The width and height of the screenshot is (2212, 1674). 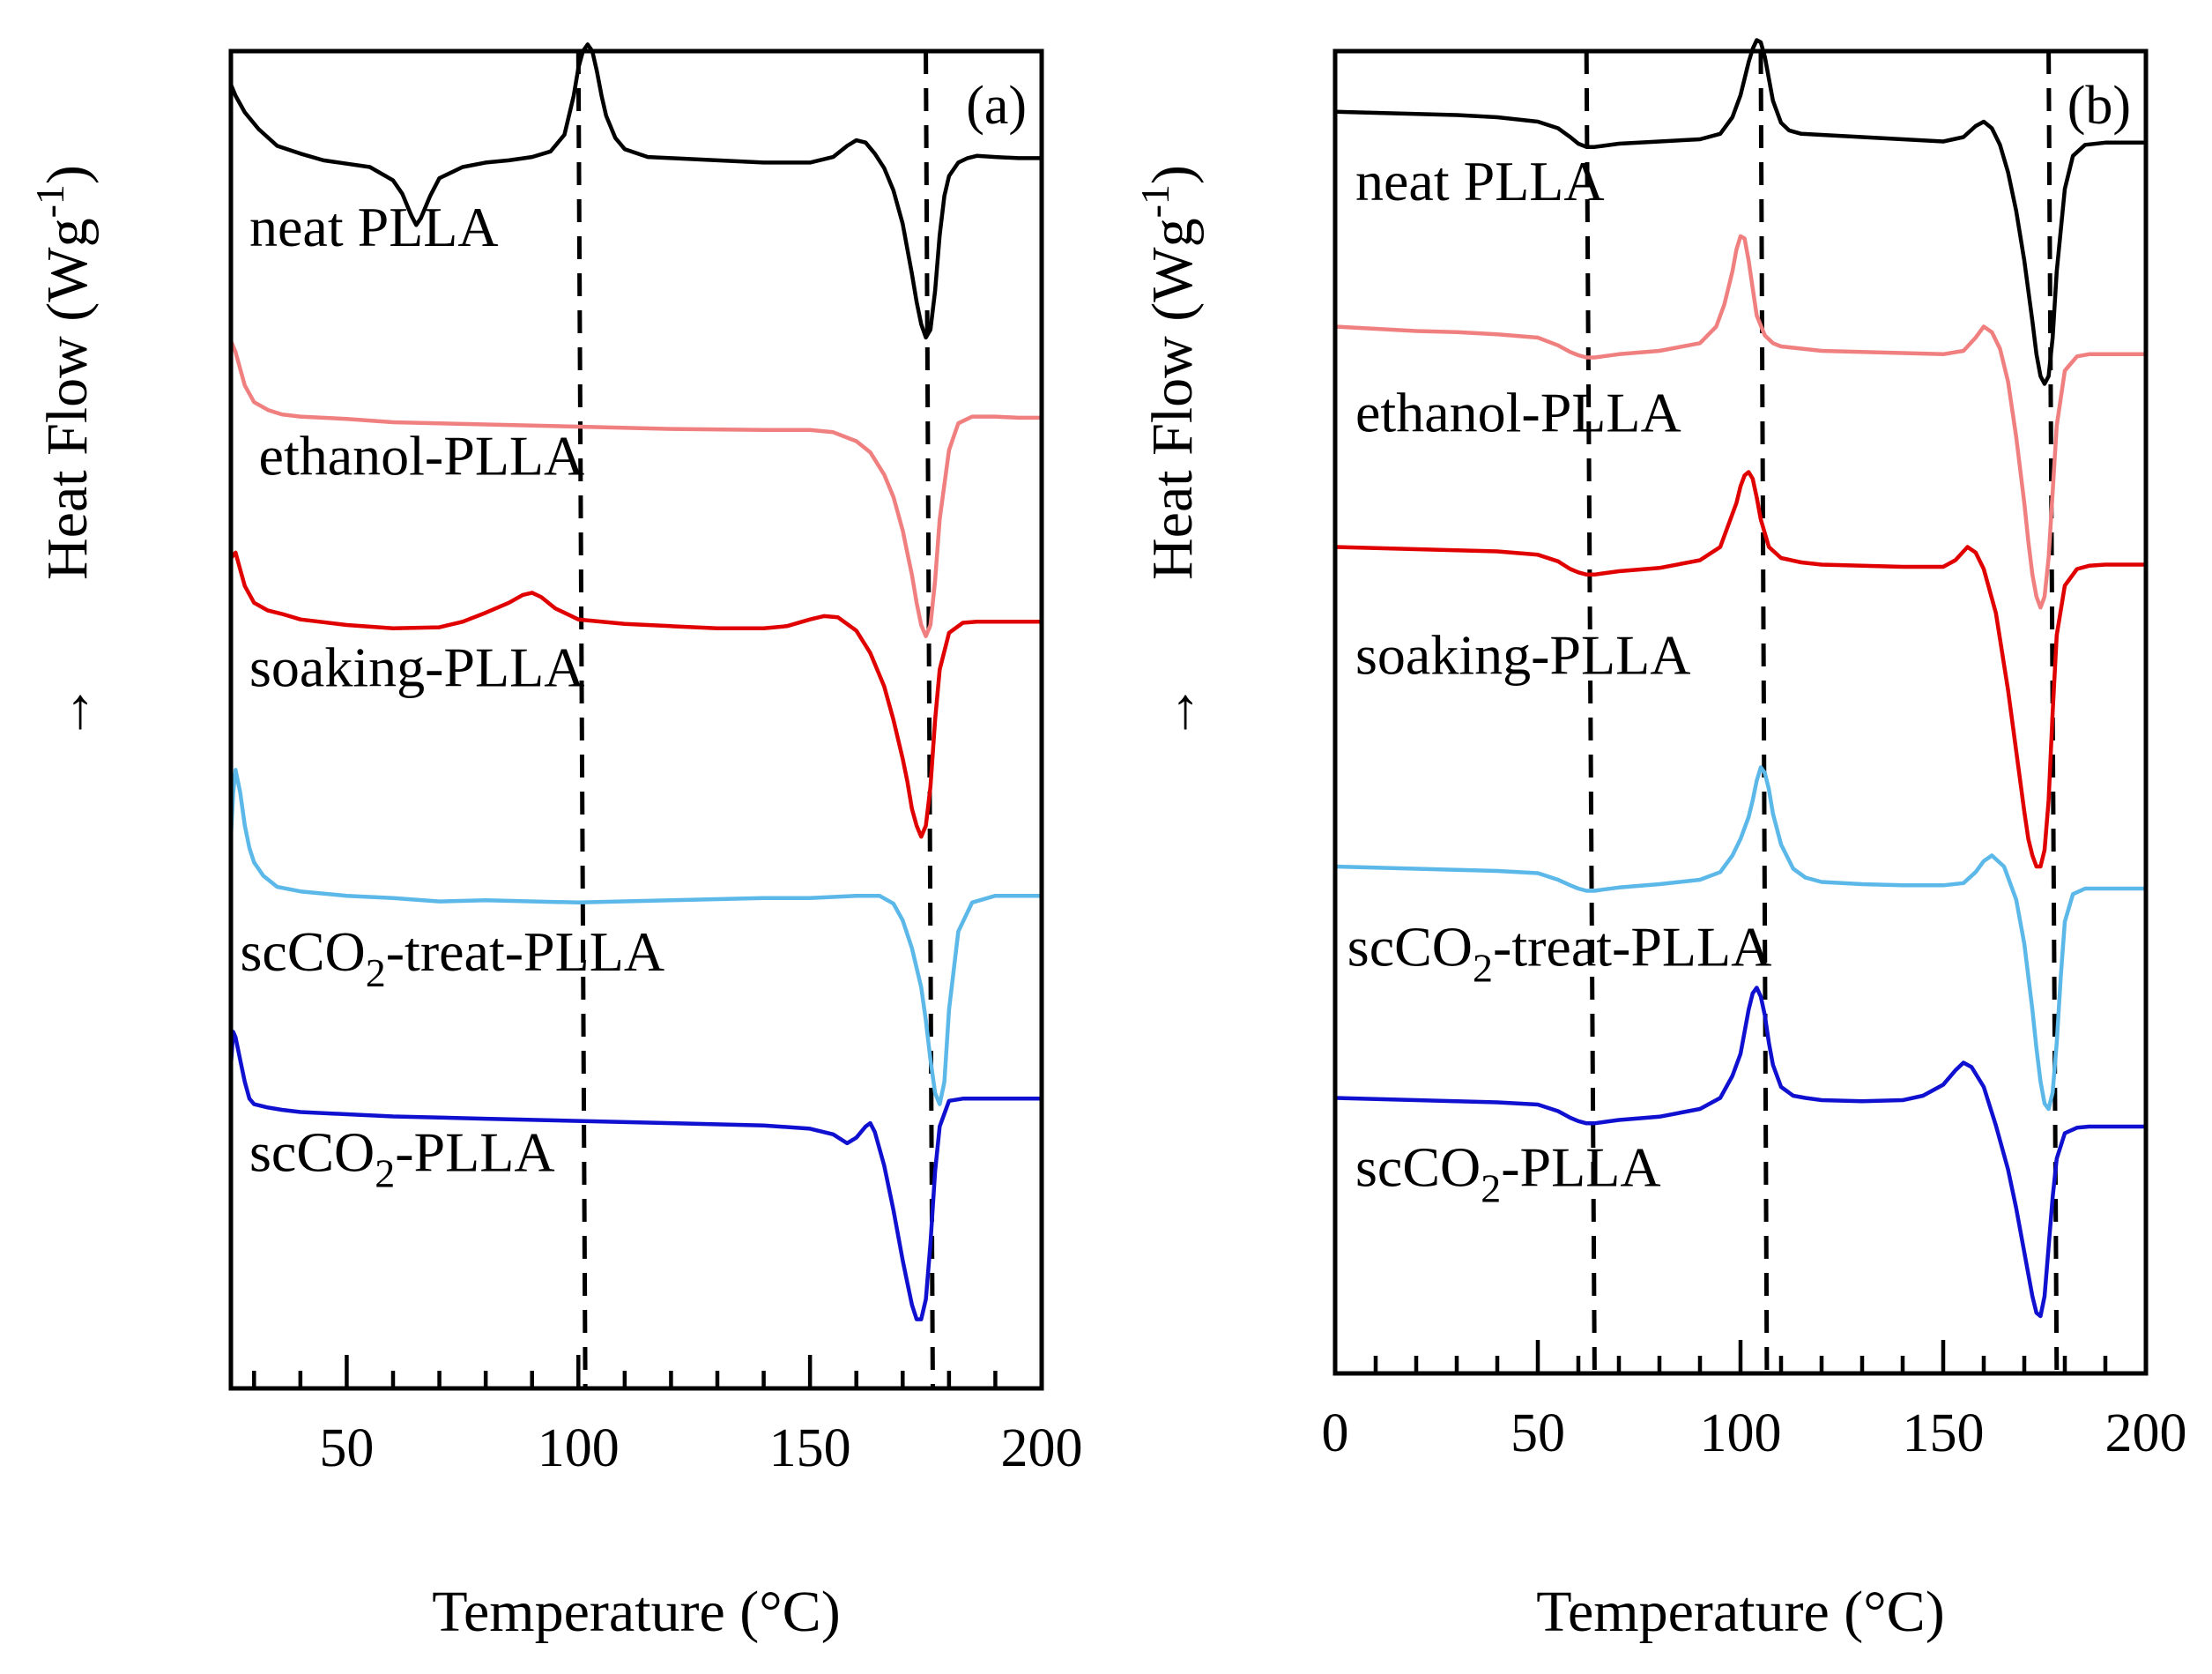 I want to click on panel-tag: (b), so click(x=2099, y=106).